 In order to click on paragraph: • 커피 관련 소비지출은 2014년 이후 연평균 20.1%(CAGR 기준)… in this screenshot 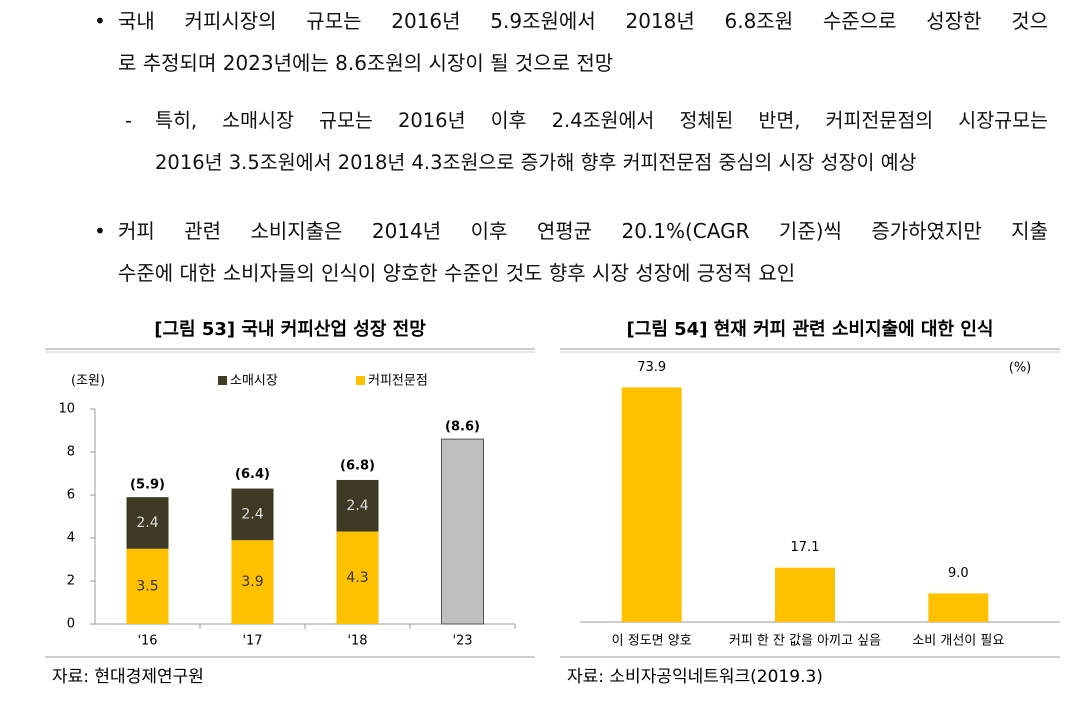, I will do `click(571, 252)`.